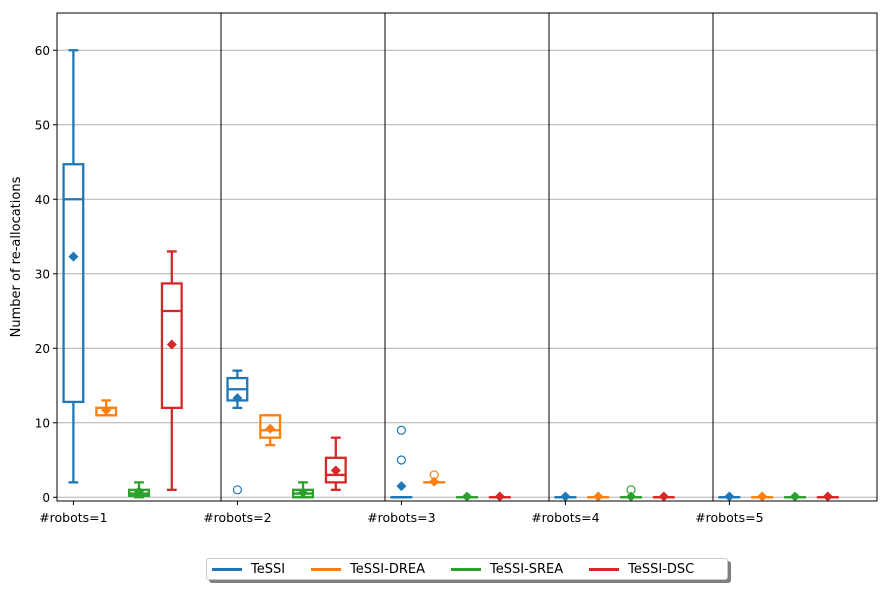  What do you see at coordinates (248, 569) in the screenshot?
I see `legend-item: TeSSI` at bounding box center [248, 569].